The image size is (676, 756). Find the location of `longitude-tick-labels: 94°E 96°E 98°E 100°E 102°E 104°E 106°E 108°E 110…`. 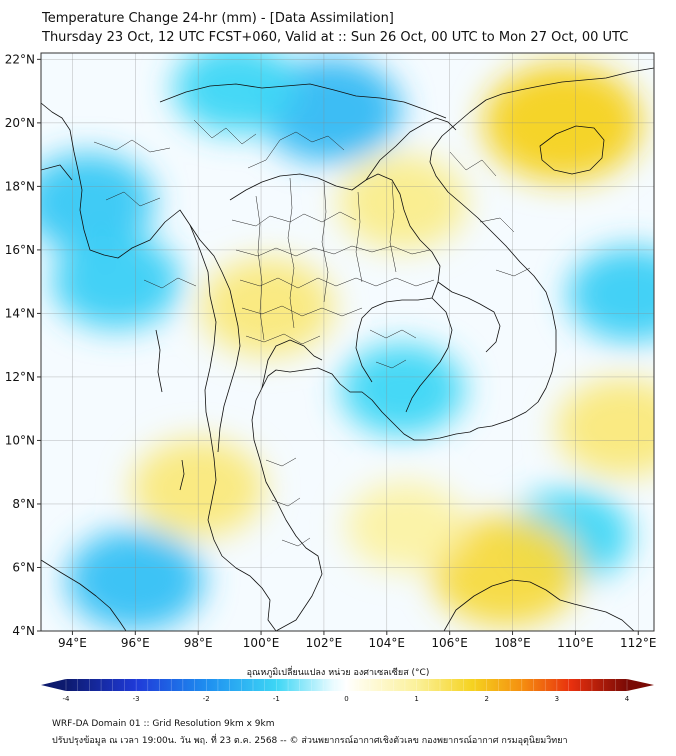

longitude-tick-labels: 94°E 96°E 98°E 100°E 102°E 104°E 106°E 108°E 110… is located at coordinates (357, 640).